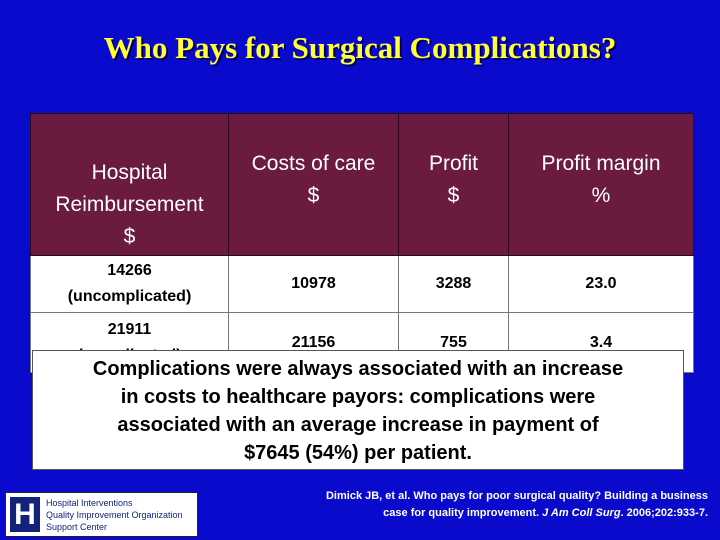  Describe the element at coordinates (601, 284) in the screenshot. I see `table-cell: 23.0` at that location.